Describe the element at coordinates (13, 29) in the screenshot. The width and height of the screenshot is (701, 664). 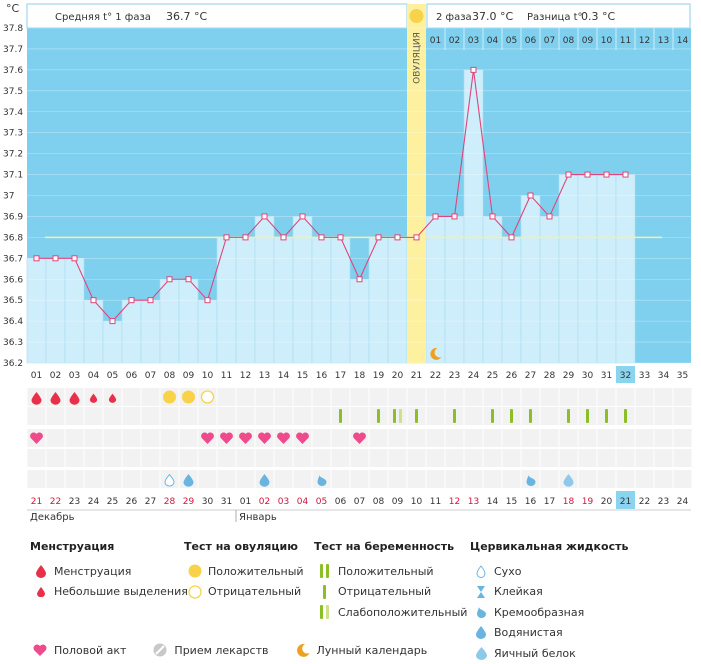
I see `y-tick-label: 37.8` at that location.